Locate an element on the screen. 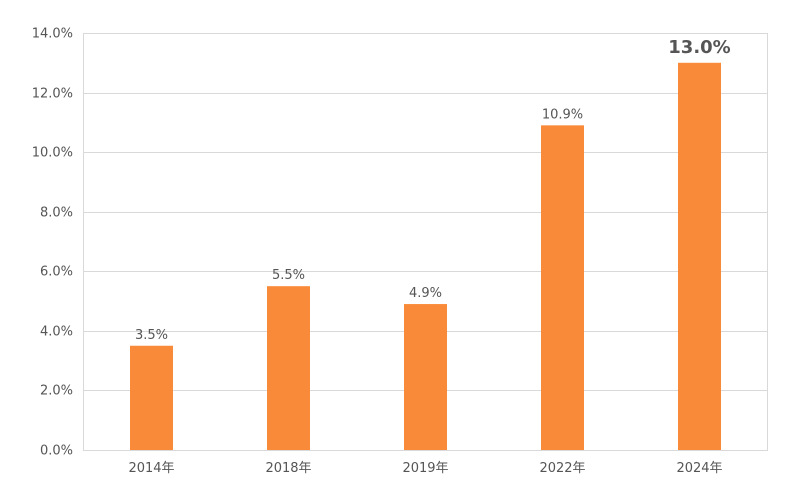  data-label-3: 10.9% is located at coordinates (562, 114).